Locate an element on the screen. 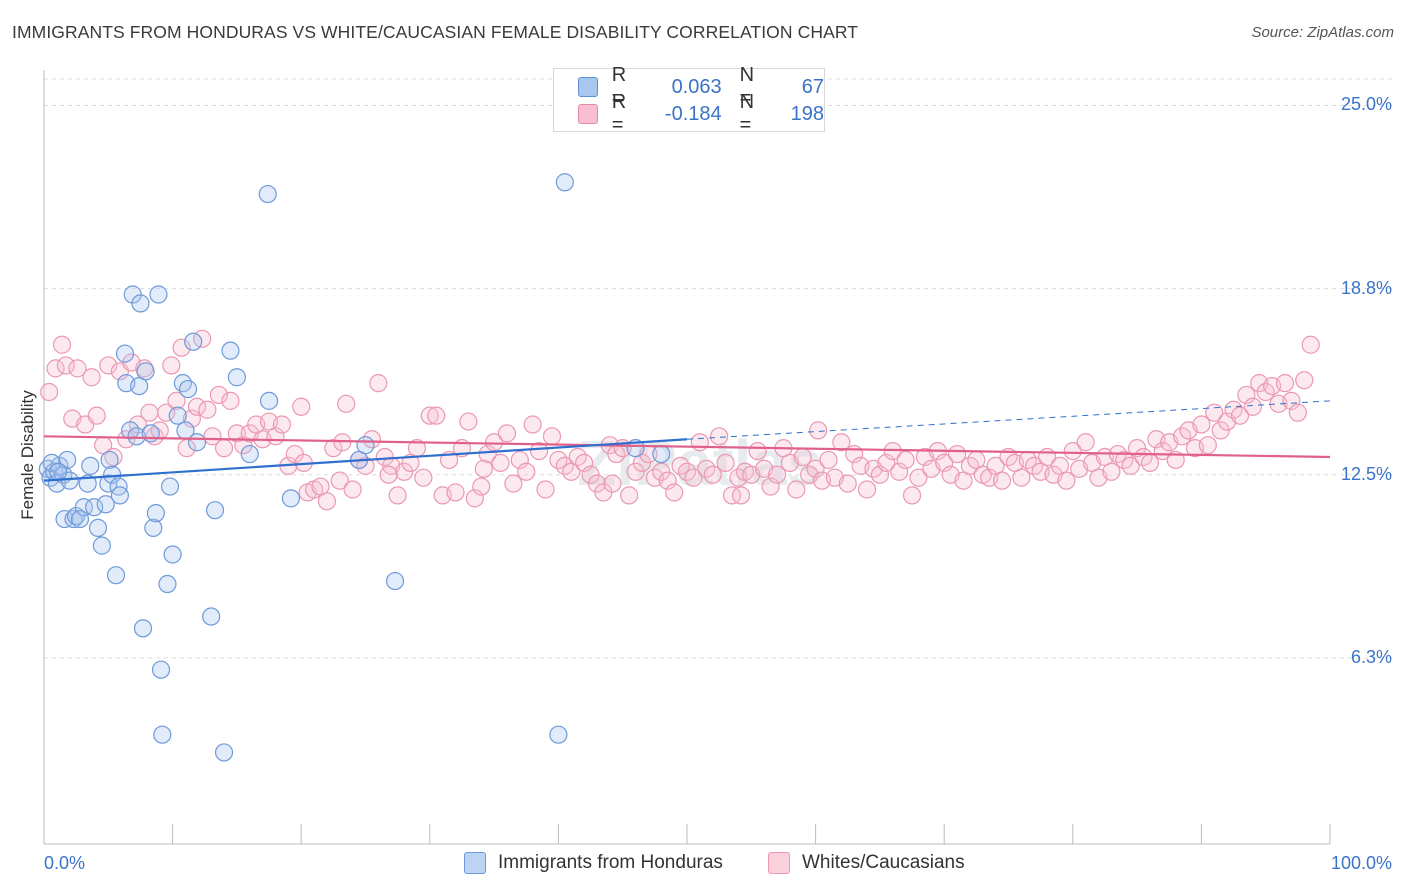 This screenshot has height=892, width=1406. r-value: 0.063 is located at coordinates (696, 86).